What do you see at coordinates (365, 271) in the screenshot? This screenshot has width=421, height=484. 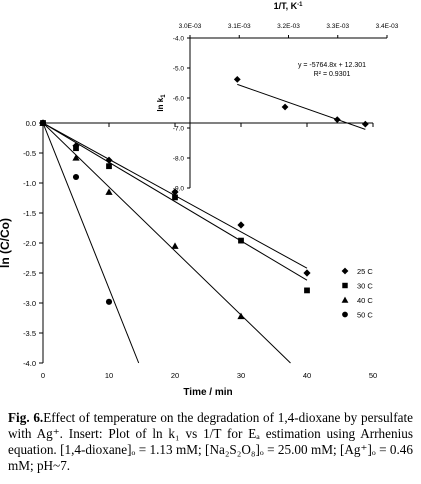 I see `legend-label: 25 C` at bounding box center [365, 271].